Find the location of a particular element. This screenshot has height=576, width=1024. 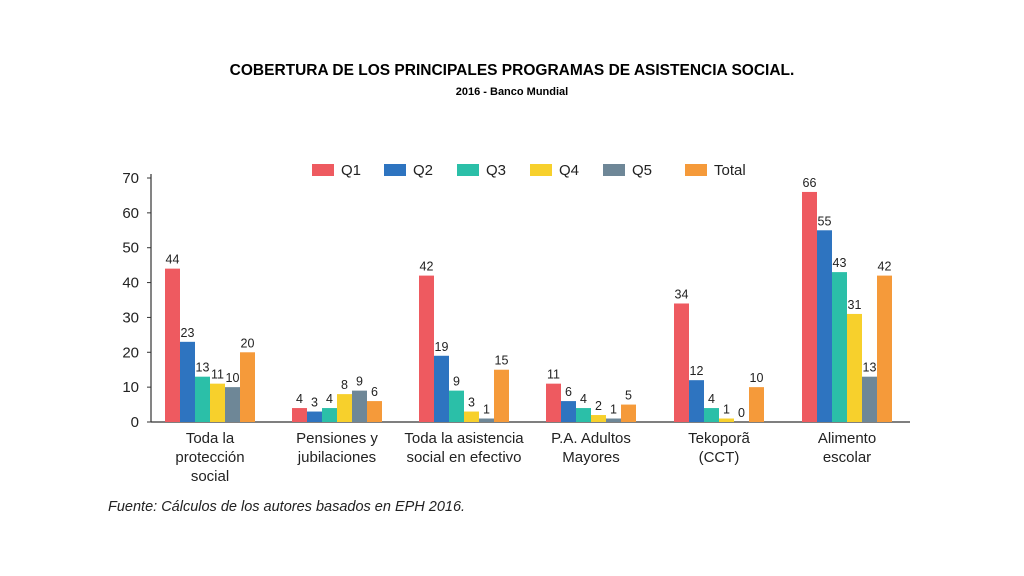

data-label: 55 is located at coordinates (825, 221).